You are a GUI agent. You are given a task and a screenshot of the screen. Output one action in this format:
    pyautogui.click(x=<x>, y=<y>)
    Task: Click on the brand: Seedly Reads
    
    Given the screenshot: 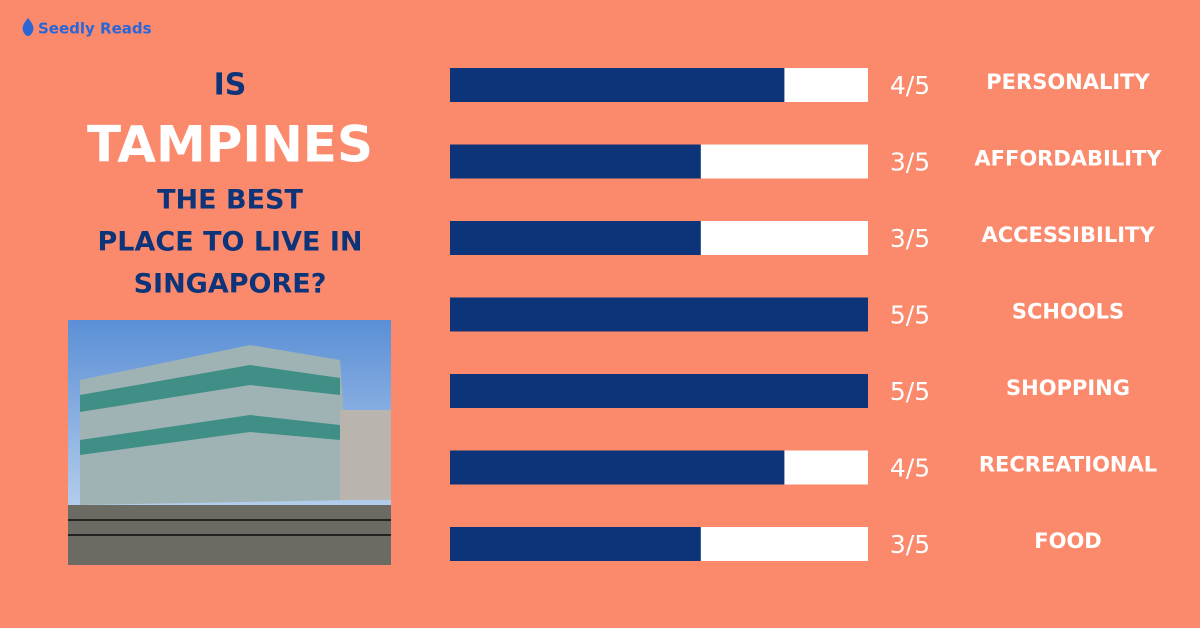 What is the action you would take?
    pyautogui.click(x=95, y=29)
    